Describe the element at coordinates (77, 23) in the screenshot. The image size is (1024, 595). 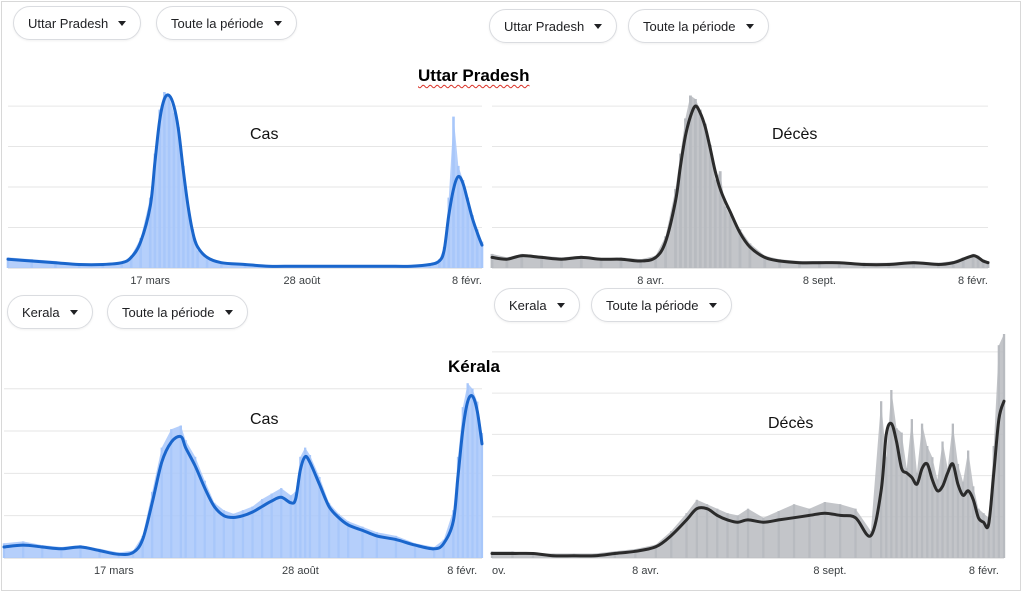
I see `region-select-up-cases: Uttar Pradesh` at that location.